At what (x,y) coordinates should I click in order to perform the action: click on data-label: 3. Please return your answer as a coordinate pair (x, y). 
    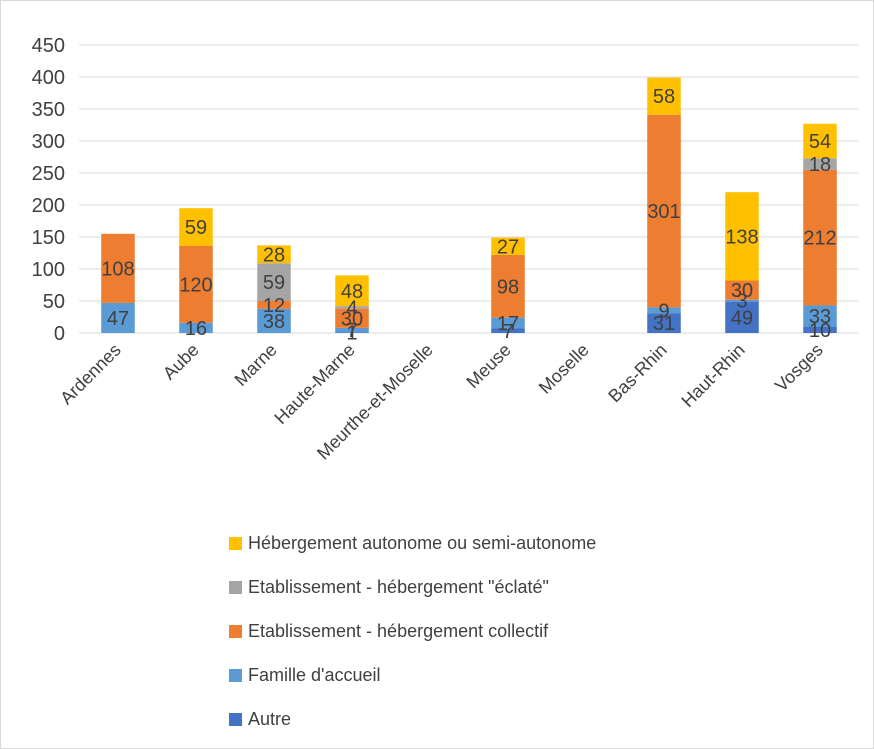
    Looking at the image, I should click on (741, 302).